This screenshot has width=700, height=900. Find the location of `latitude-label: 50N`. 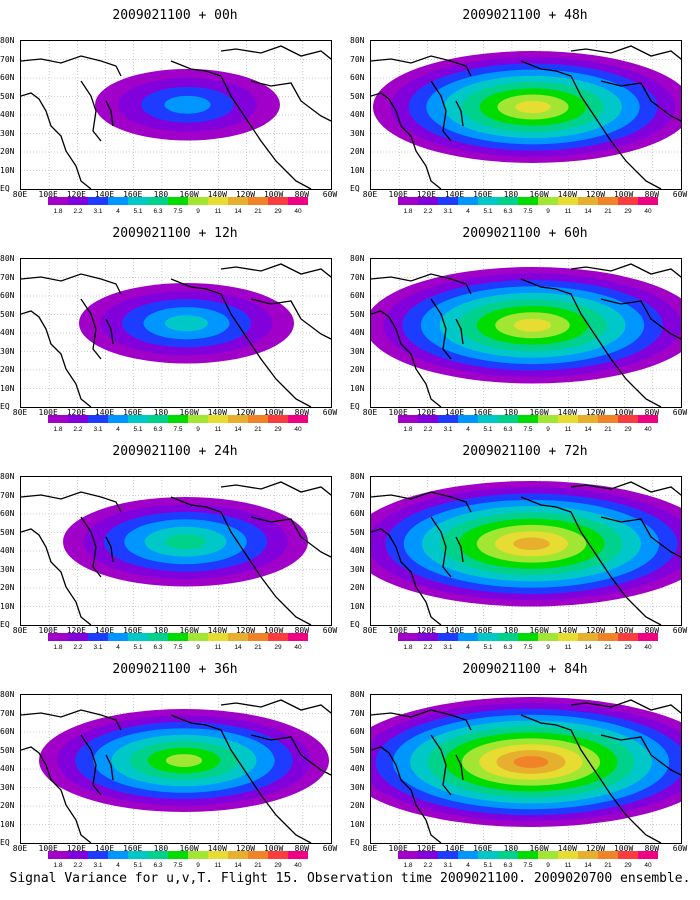

latitude-label: 50N is located at coordinates (357, 96).